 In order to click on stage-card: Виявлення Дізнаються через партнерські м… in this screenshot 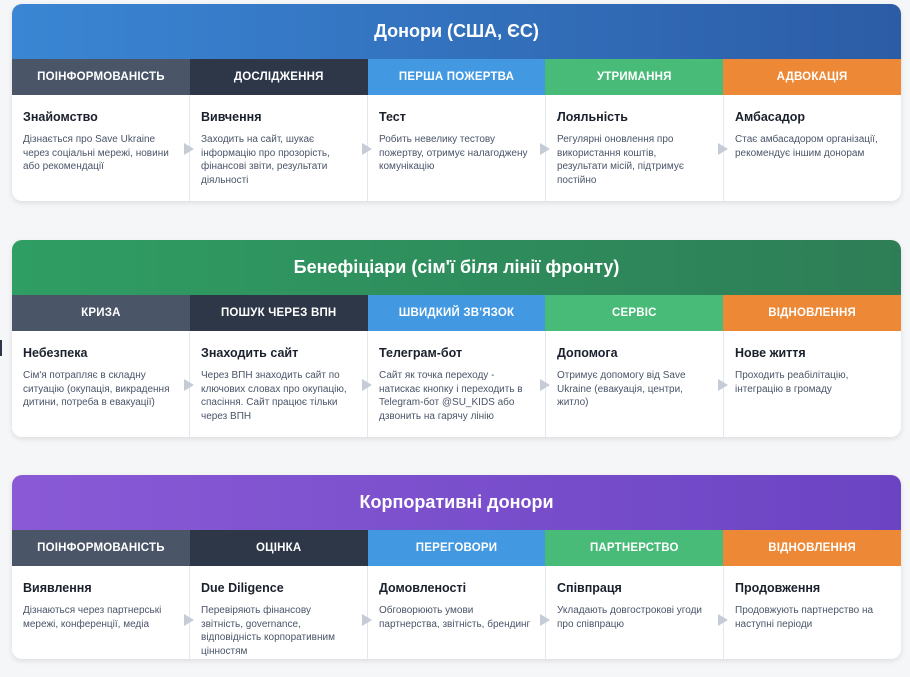, I will do `click(103, 612)`.